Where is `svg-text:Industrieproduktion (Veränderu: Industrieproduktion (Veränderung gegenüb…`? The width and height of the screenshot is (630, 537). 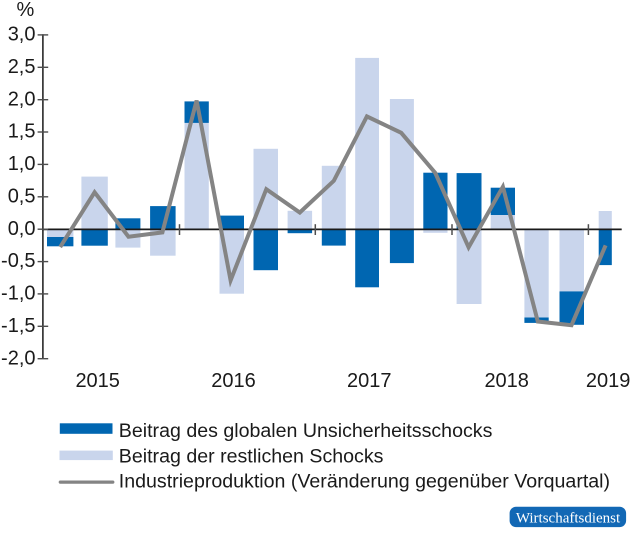
svg-text:Industrieproduktion (Veränderu: Industrieproduktion (Veränderung gegenüb… is located at coordinates (364, 482).